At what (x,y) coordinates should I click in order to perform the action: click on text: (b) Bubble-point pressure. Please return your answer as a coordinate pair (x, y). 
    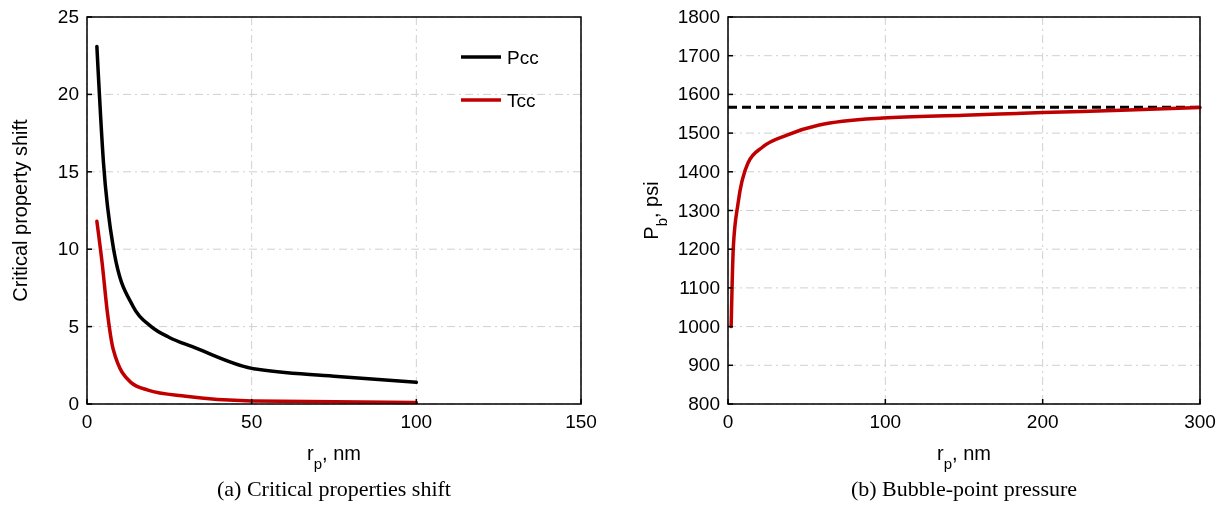
    Looking at the image, I should click on (964, 488).